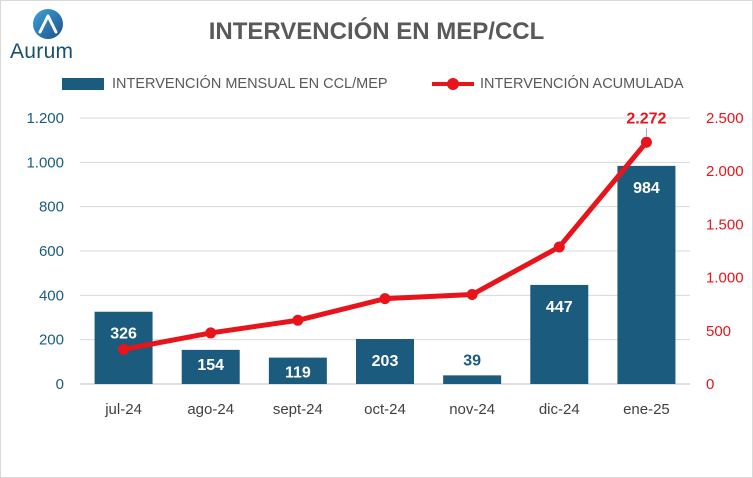 This screenshot has height=478, width=753. I want to click on chart-title: INTERVENCIÓN EN MEP/CCL, so click(376, 31).